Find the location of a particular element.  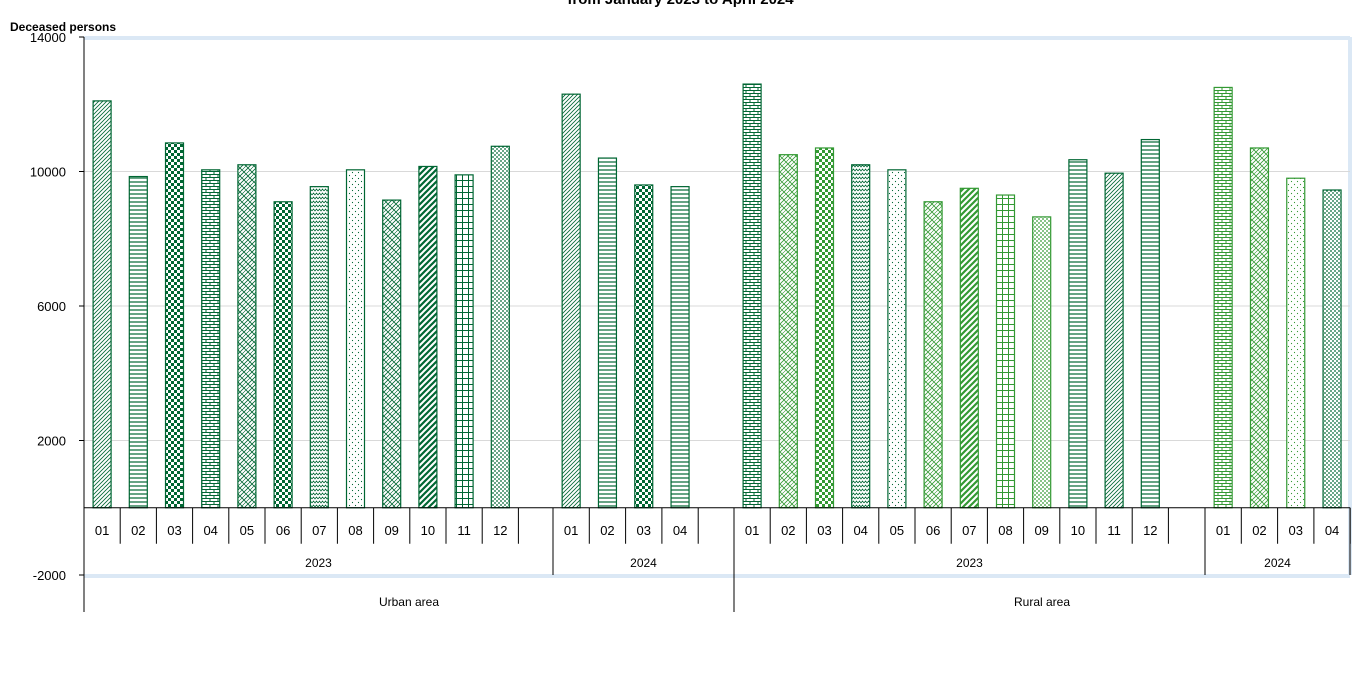

plot-top-band is located at coordinates (717, 38).